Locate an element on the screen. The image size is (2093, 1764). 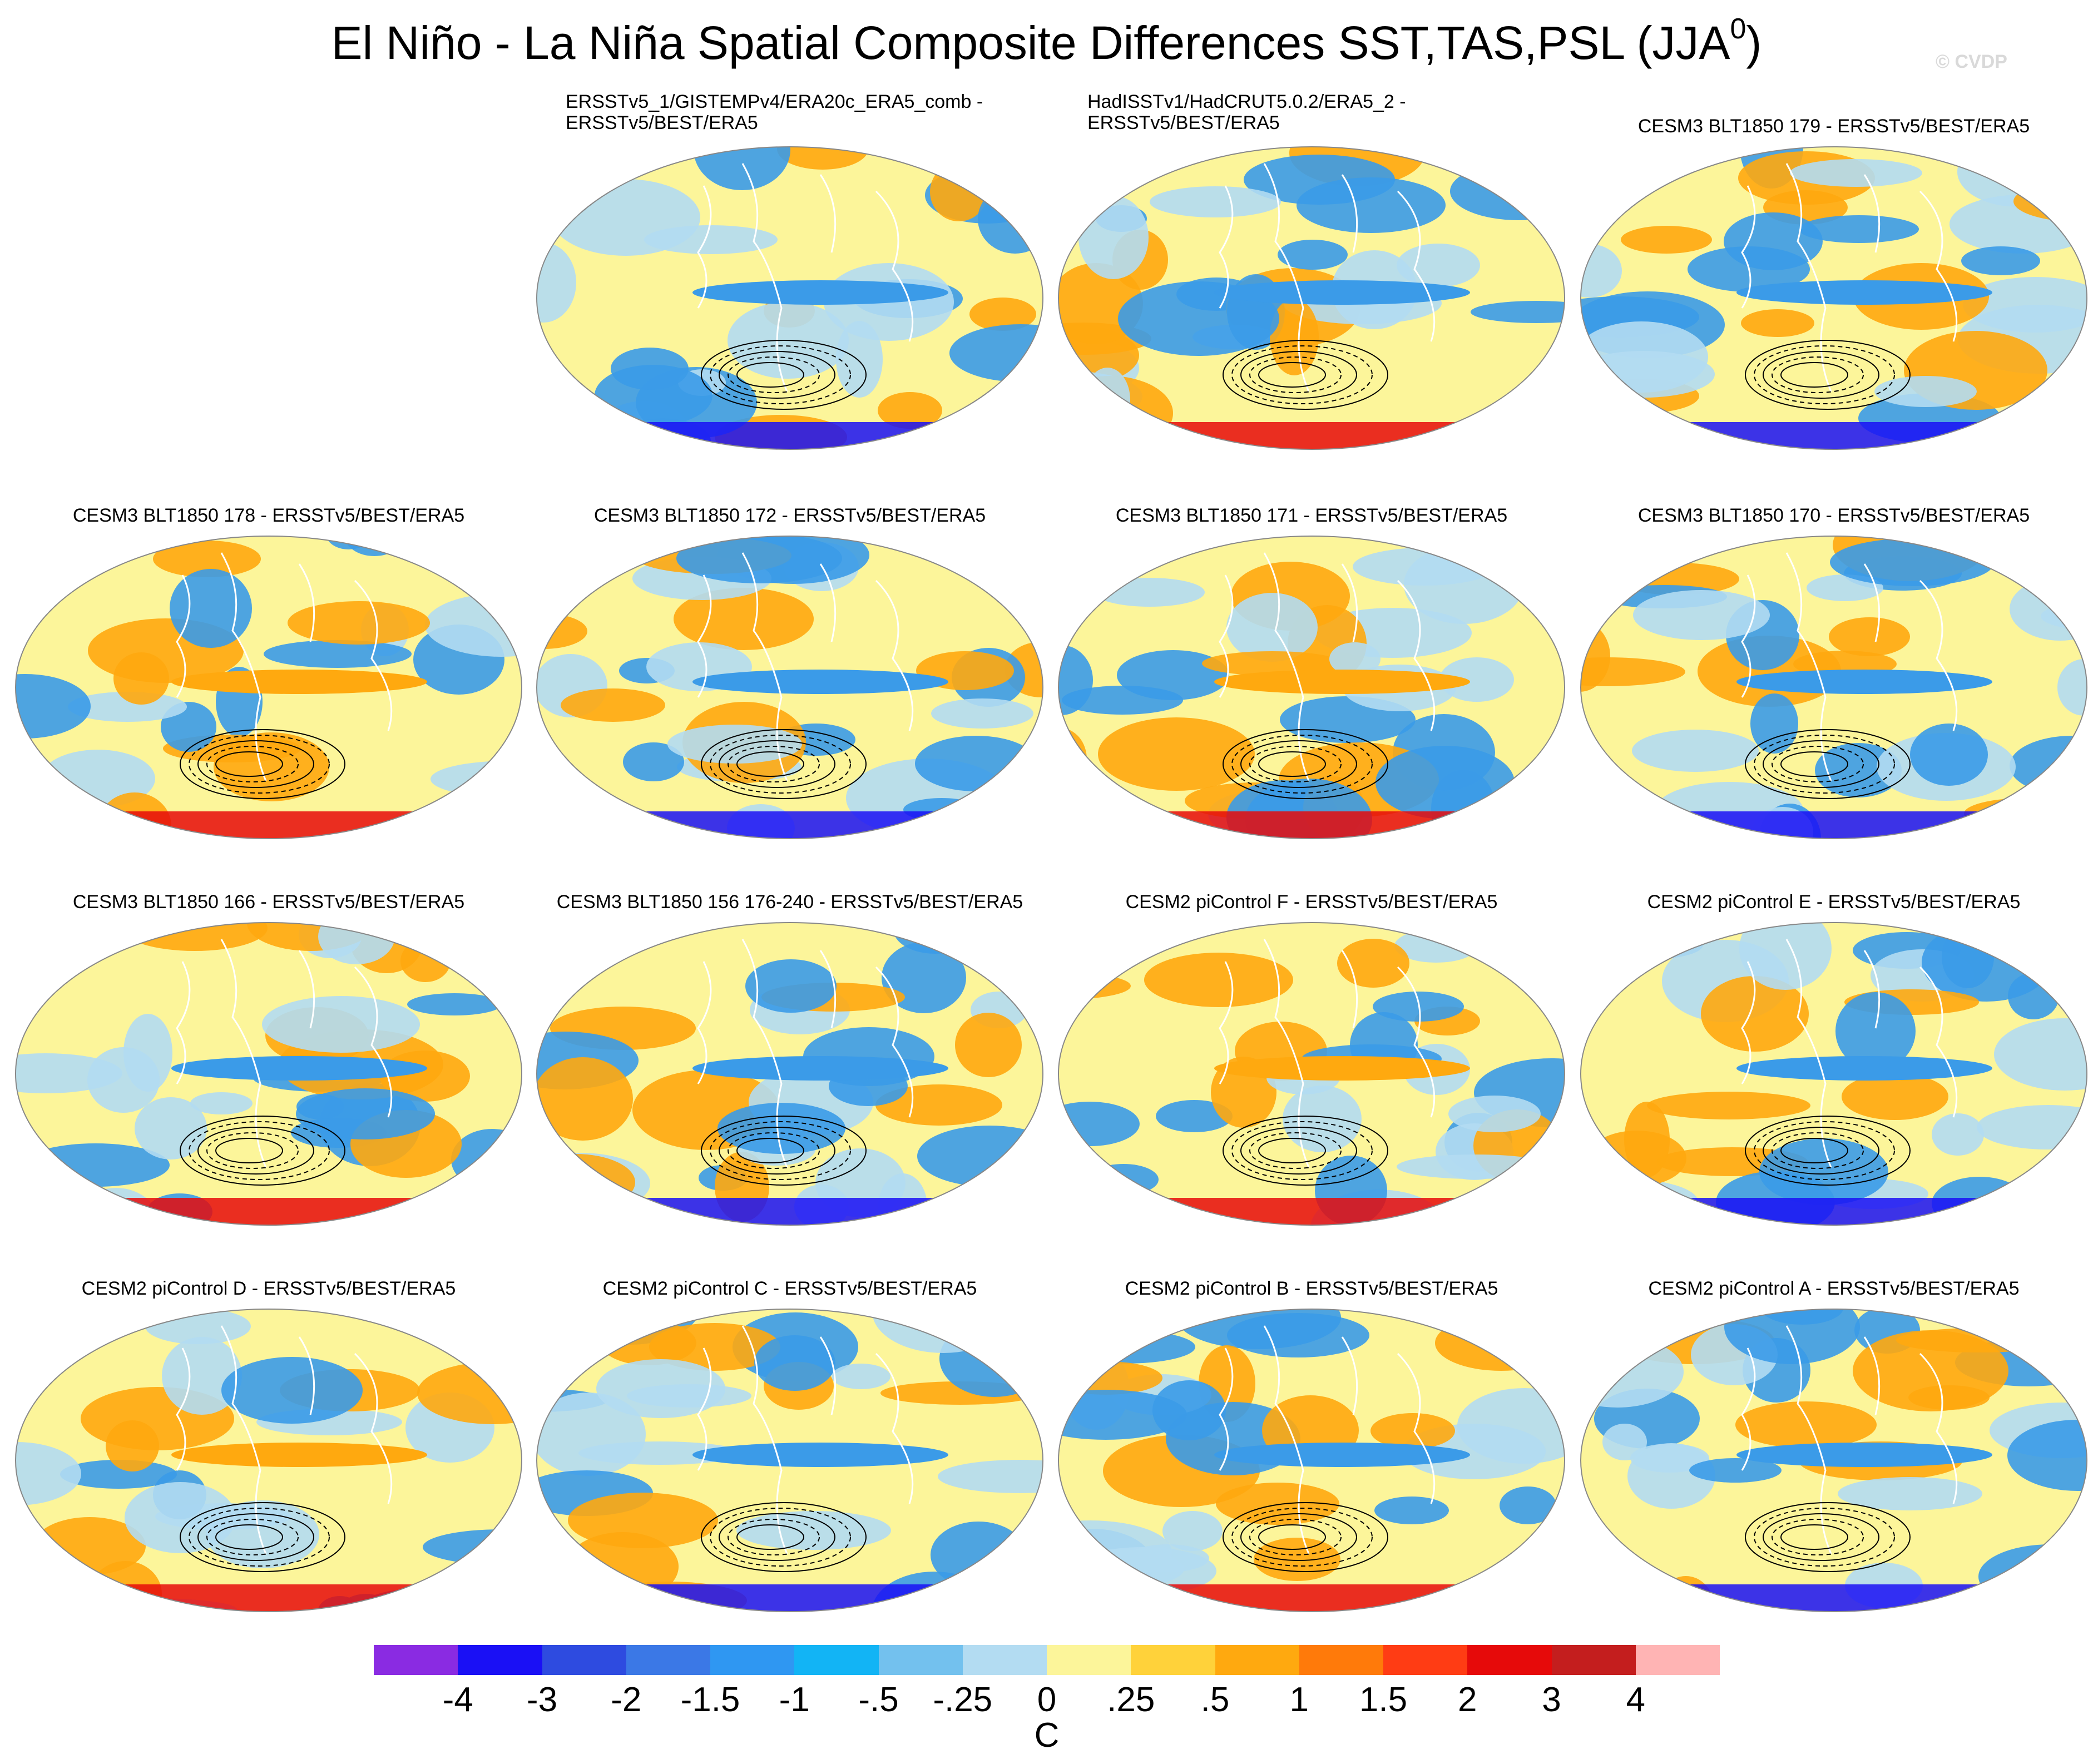
colorbar-tick-label: -2 is located at coordinates (626, 1700).